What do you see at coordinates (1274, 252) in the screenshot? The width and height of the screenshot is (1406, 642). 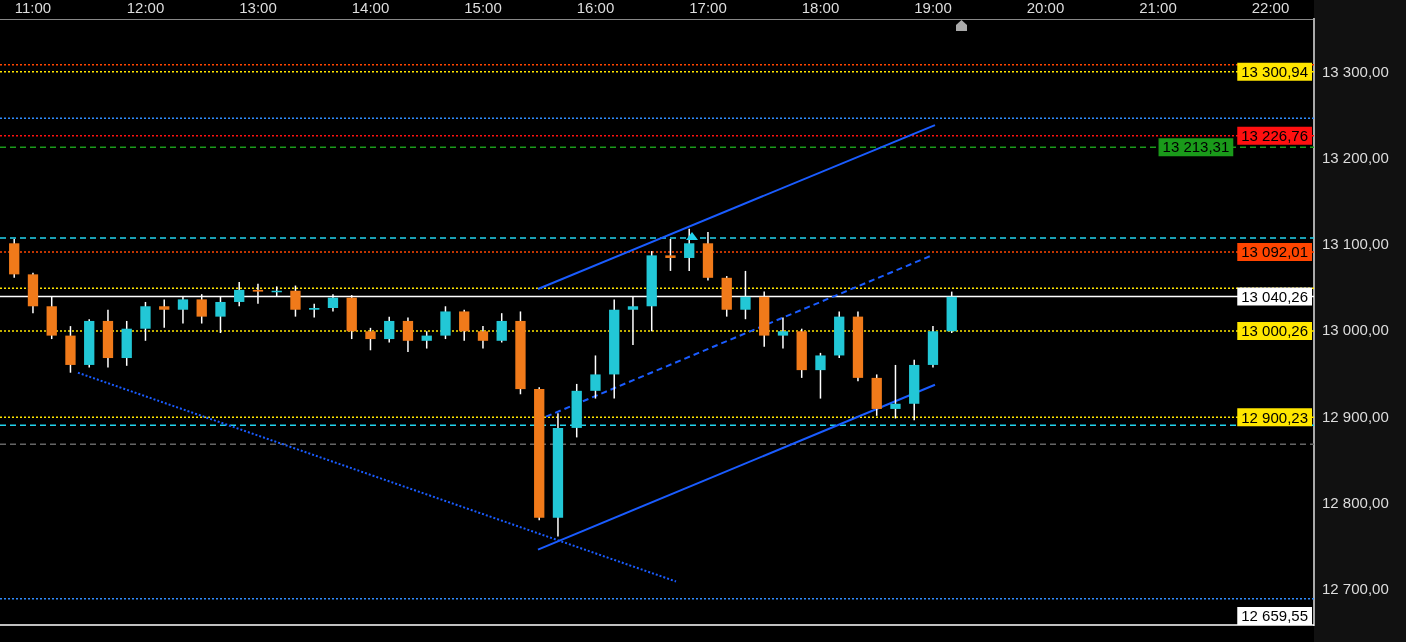 I see `ref-line-label: 13 092,01` at bounding box center [1274, 252].